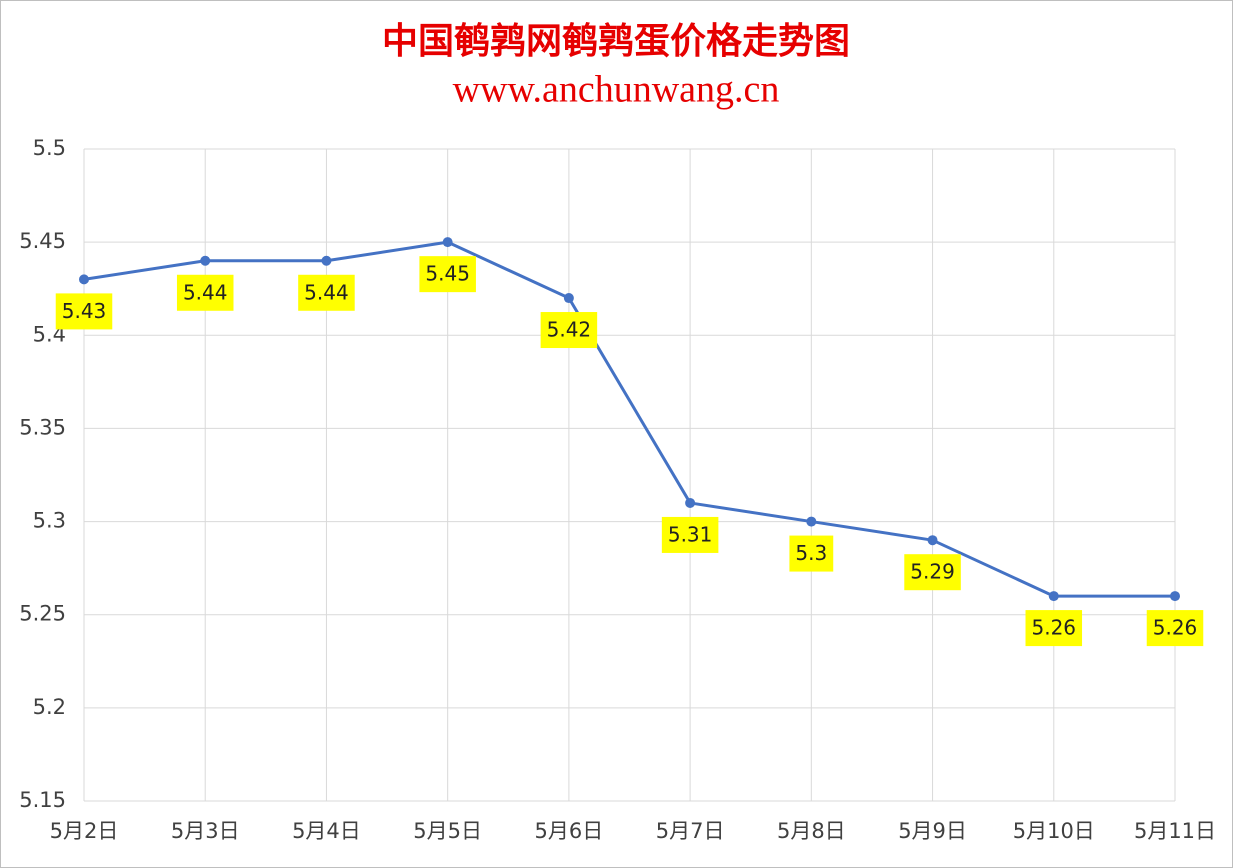 This screenshot has width=1233, height=868. I want to click on data-label: 5.43, so click(84, 311).